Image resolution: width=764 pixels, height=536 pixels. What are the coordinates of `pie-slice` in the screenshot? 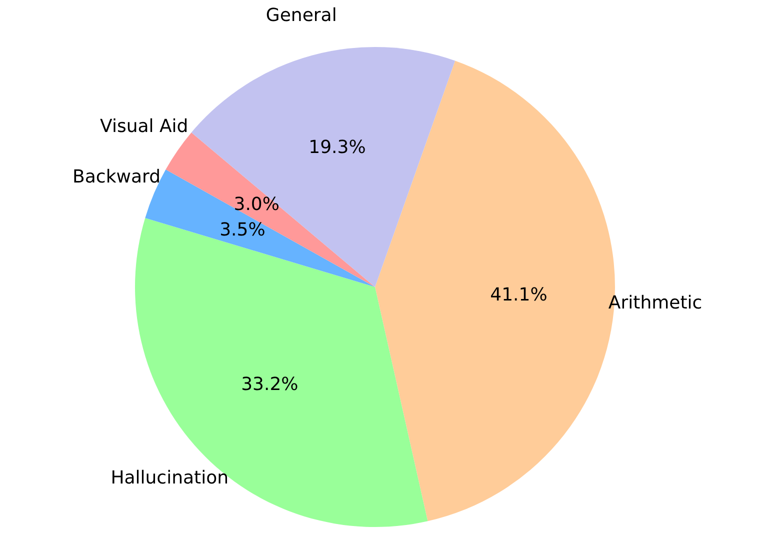 It's located at (270, 209).